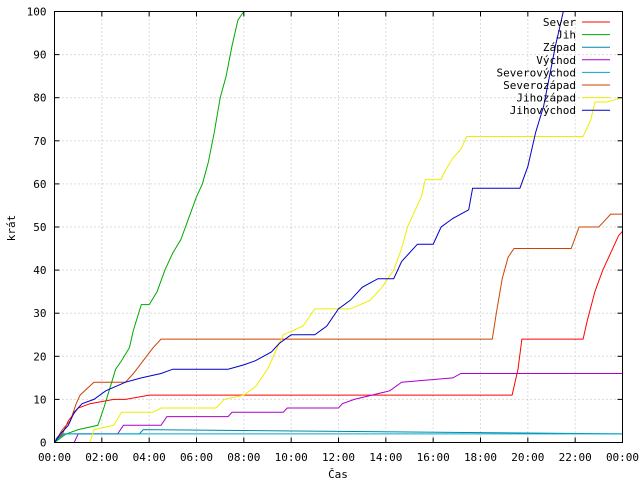 This screenshot has width=640, height=480. What do you see at coordinates (480, 457) in the screenshot?
I see `x-tick-label: 18:00` at bounding box center [480, 457].